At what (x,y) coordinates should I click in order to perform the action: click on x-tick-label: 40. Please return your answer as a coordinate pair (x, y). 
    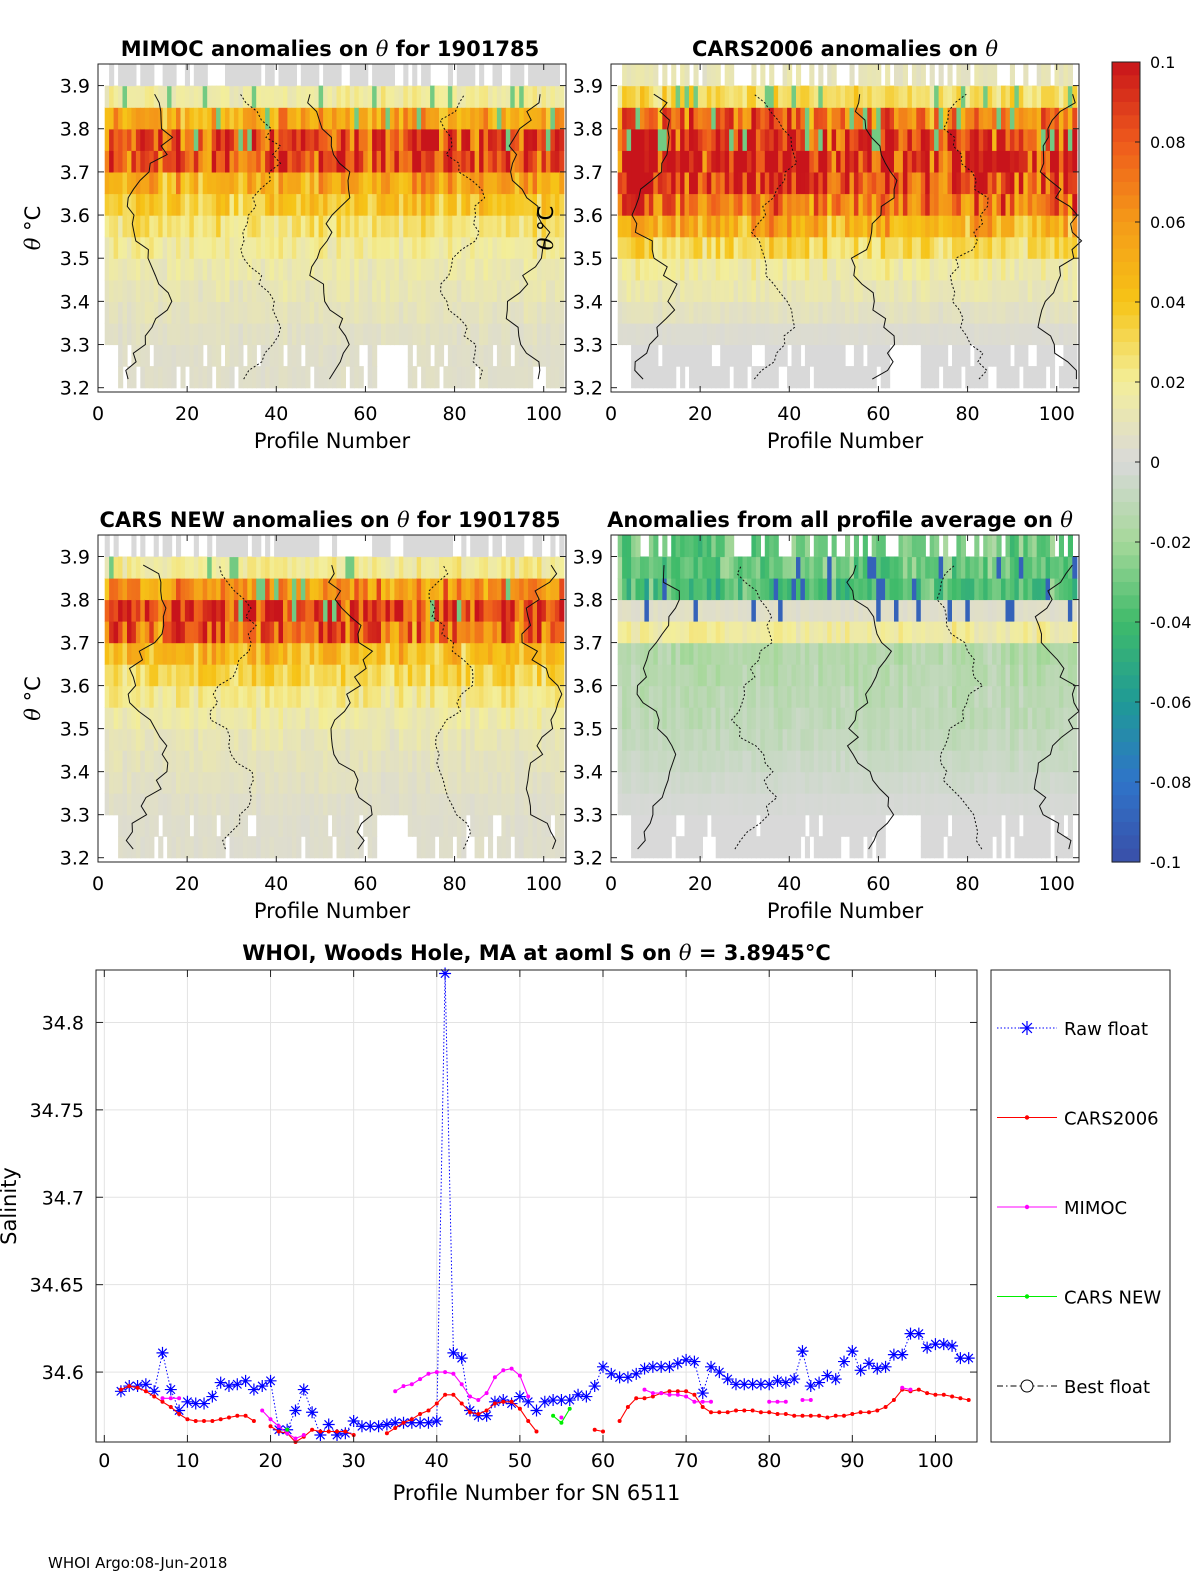
    Looking at the image, I should click on (276, 884).